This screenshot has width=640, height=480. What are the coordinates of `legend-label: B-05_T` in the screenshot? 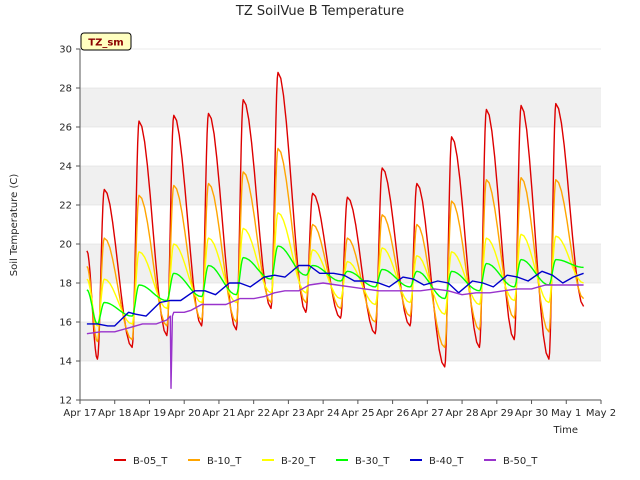 It's located at (150, 461).